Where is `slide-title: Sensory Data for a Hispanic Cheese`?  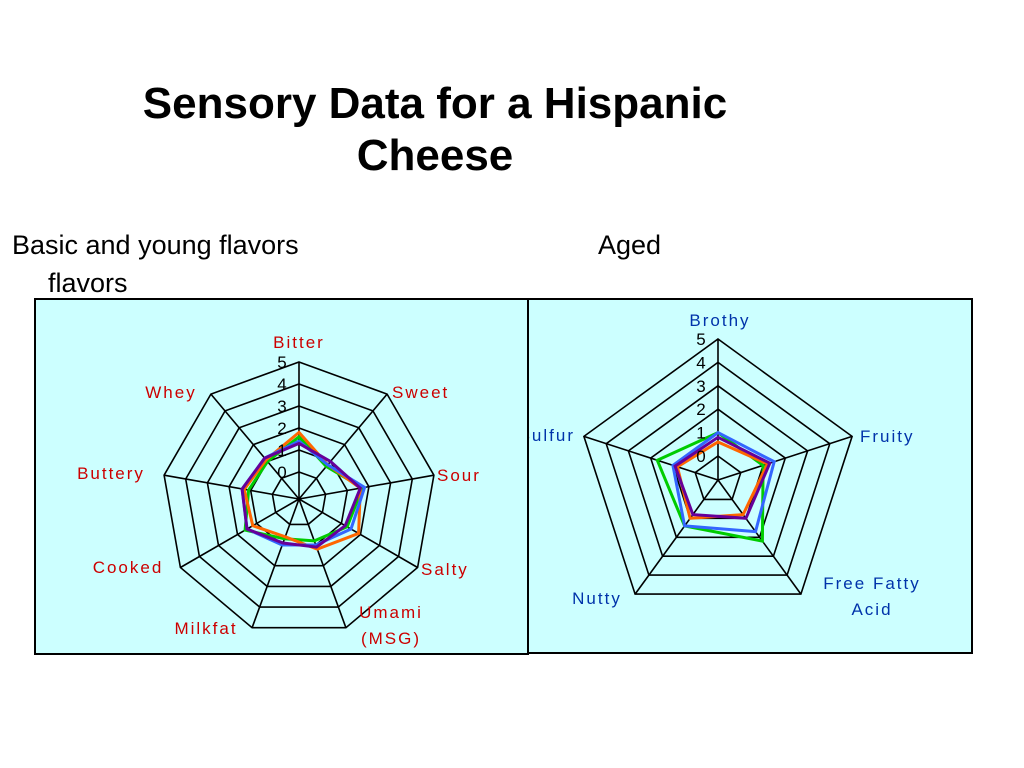
slide-title: Sensory Data for a Hispanic Cheese is located at coordinates (435, 130).